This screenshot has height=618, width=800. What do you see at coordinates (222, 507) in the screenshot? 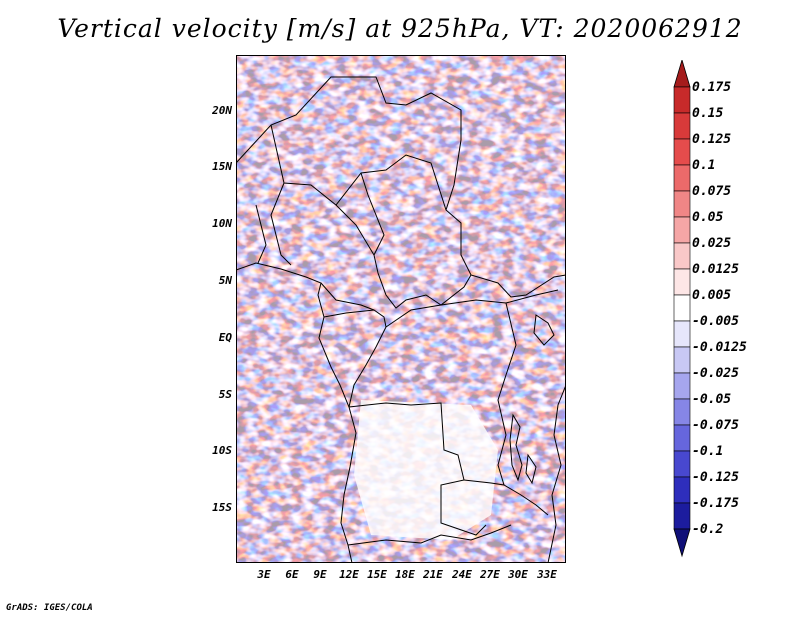
I see `lat-label-15s: 15S` at bounding box center [222, 507].